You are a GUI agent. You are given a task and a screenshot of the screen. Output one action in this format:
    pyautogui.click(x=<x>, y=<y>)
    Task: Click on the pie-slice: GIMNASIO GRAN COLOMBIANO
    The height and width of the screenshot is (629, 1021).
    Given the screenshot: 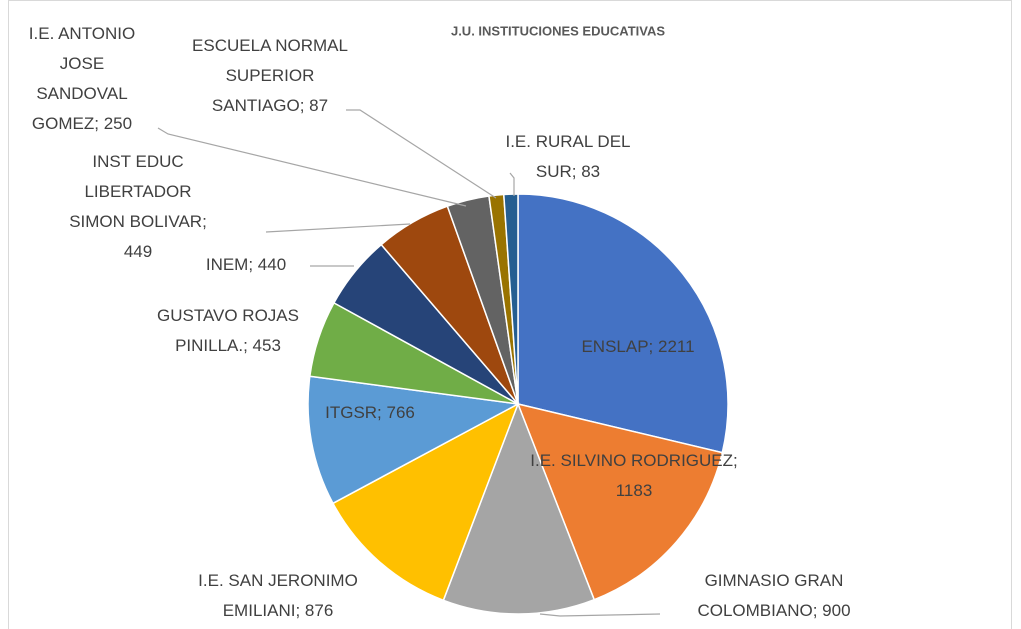 What is the action you would take?
    pyautogui.click(x=519, y=508)
    